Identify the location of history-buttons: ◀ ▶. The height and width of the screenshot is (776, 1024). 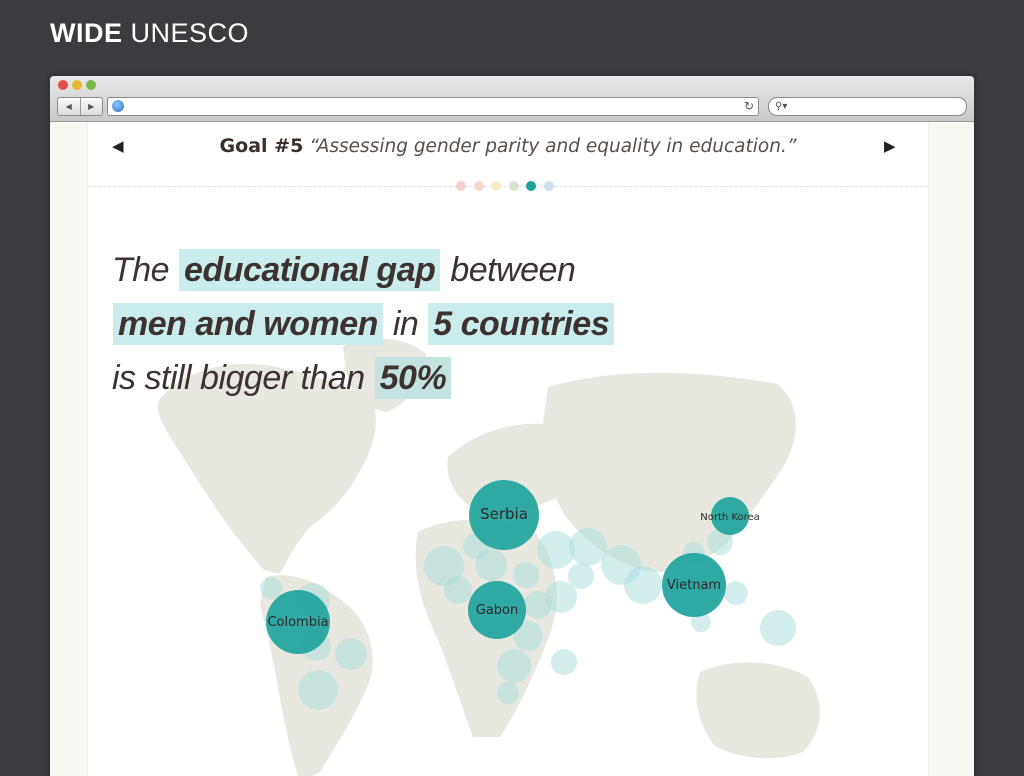
(80, 106).